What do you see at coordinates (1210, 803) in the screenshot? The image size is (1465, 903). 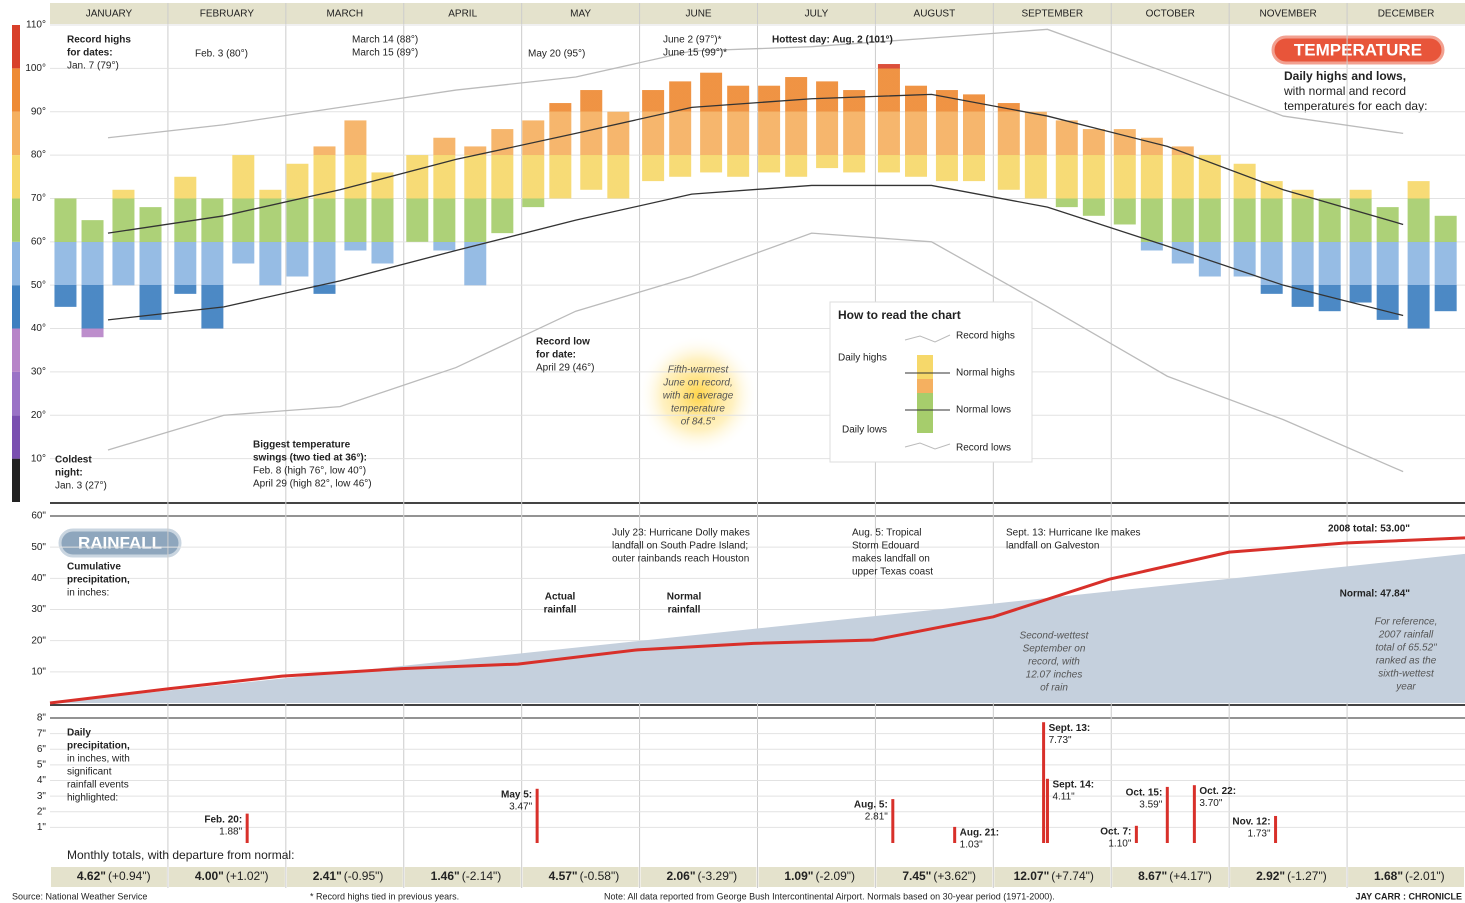 I see `event-value: 3.70"` at bounding box center [1210, 803].